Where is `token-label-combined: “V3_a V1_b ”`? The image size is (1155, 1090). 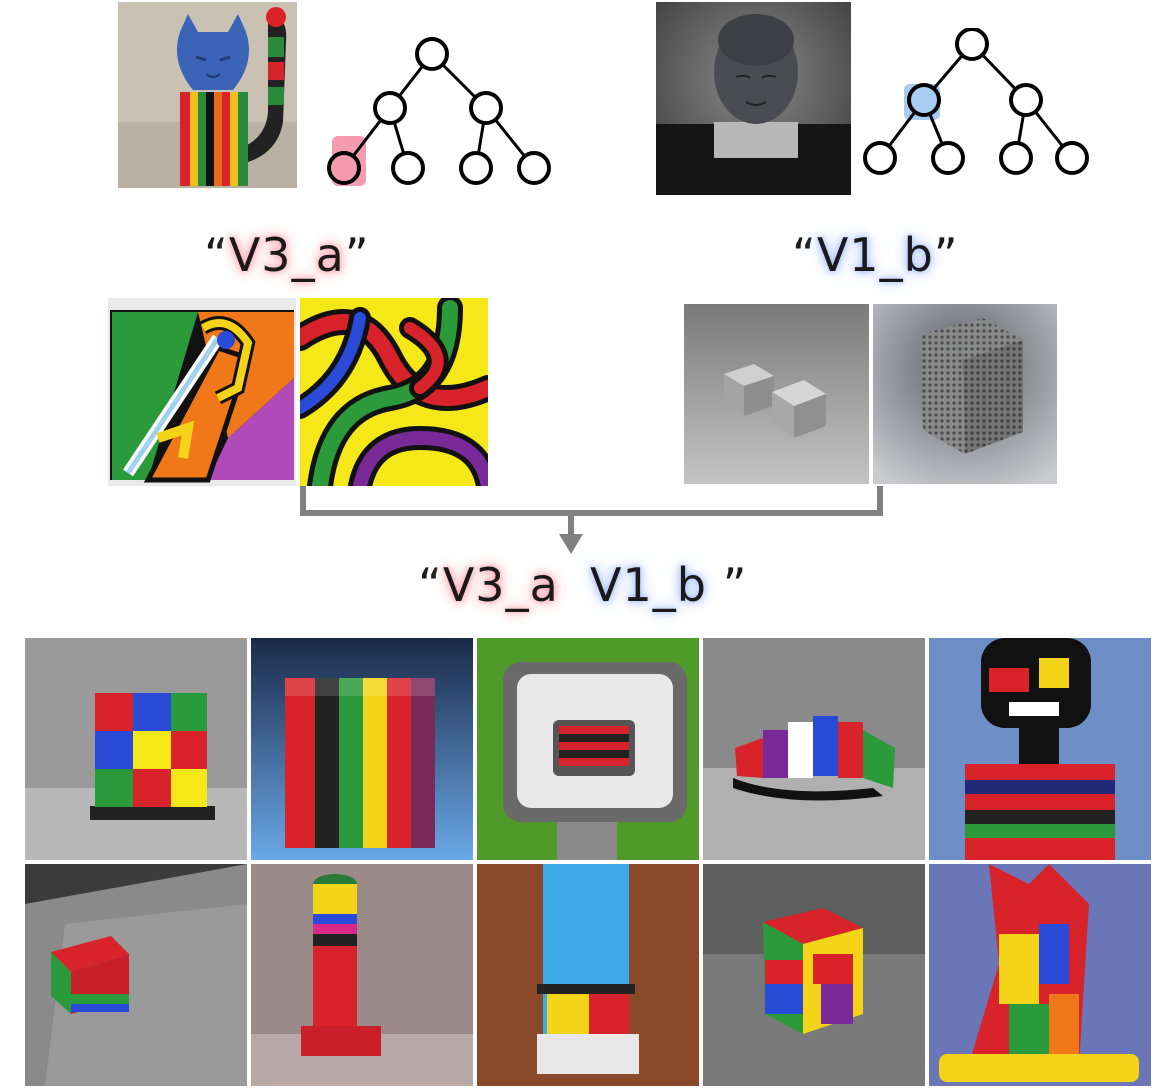 token-label-combined: “V3_a V1_b ” is located at coordinates (582, 585).